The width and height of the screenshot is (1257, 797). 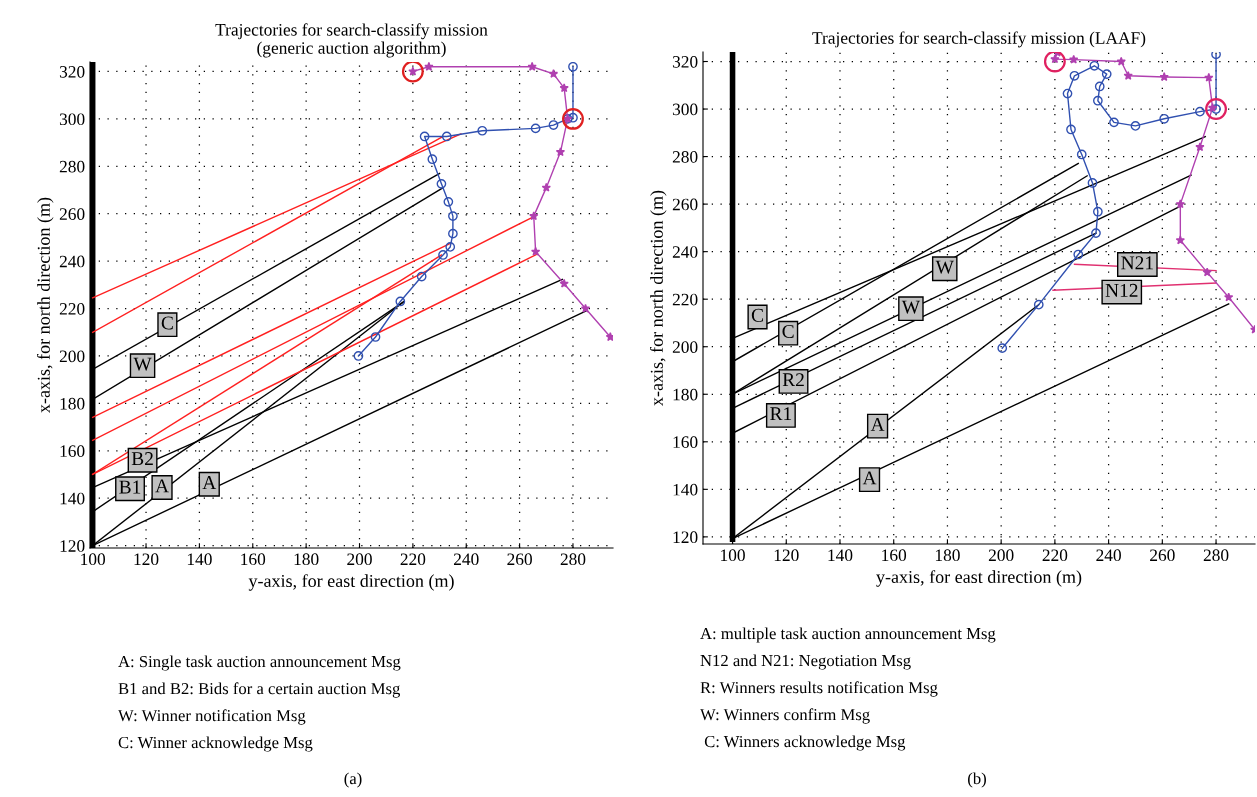 I want to click on text: A: Single task auction announcement Msg, so click(x=259, y=663).